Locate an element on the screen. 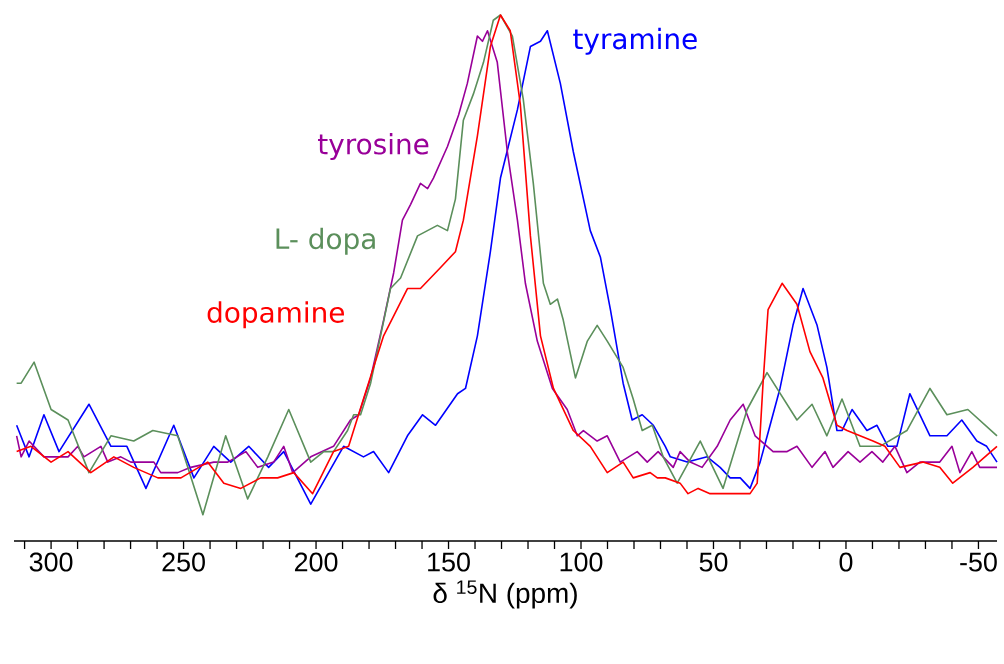  x-axis-title: δ $^{15}$N (ppm) is located at coordinates (505, 594).